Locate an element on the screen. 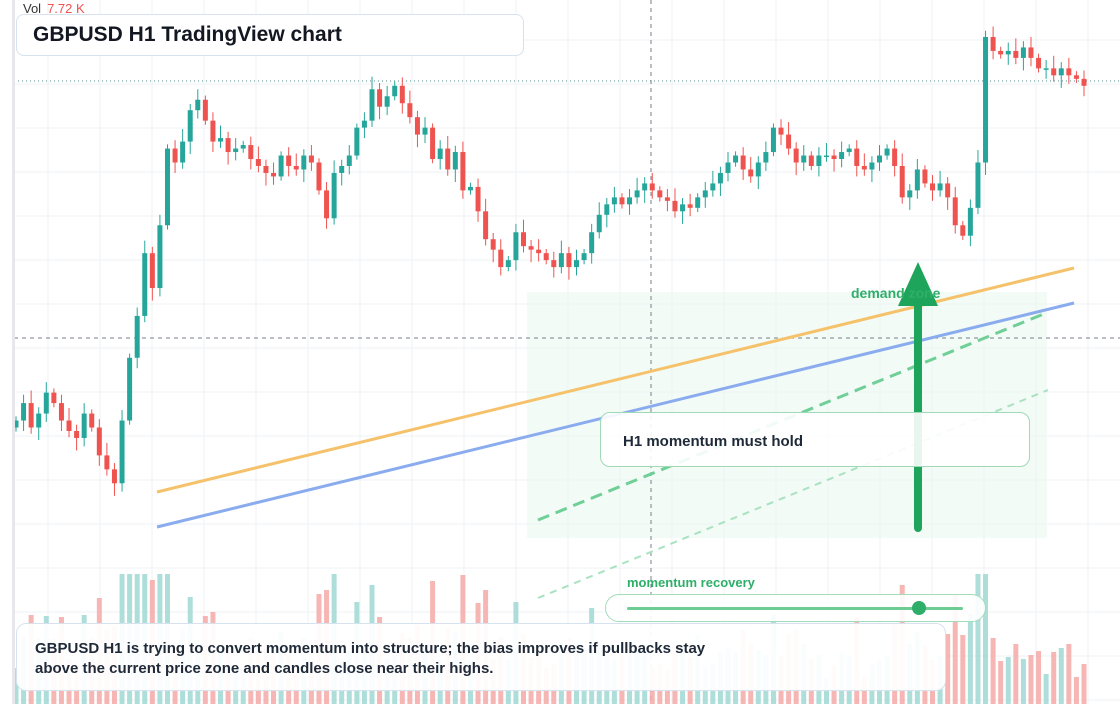  up-arrow-head is located at coordinates (918, 284).